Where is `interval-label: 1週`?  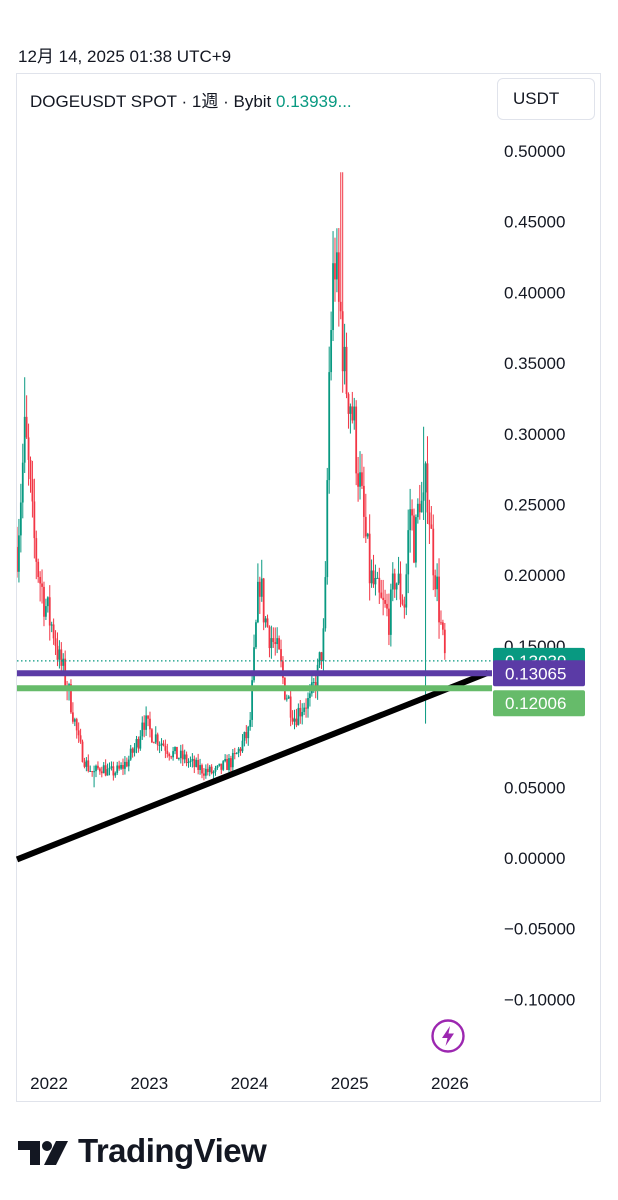
interval-label: 1週 is located at coordinates (205, 101).